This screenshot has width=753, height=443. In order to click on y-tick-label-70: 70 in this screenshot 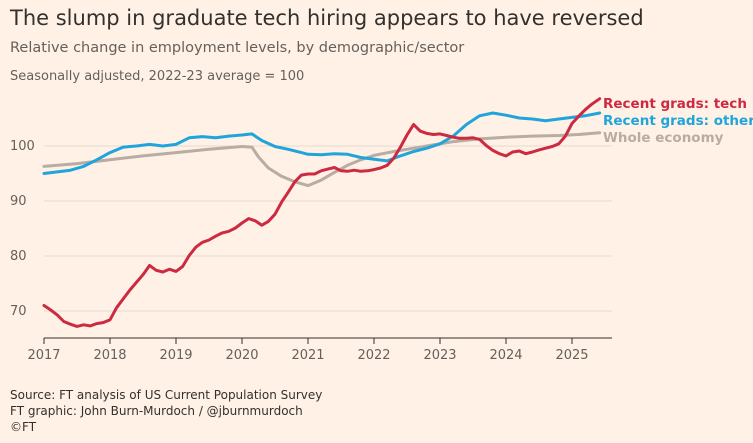, I will do `click(18, 311)`.